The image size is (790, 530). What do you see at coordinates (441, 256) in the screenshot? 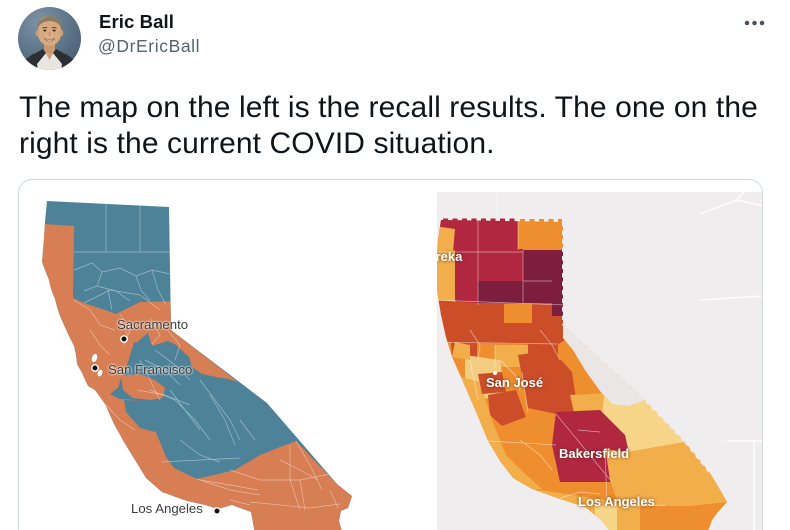
I see `svg-text: Eureka` at bounding box center [441, 256].